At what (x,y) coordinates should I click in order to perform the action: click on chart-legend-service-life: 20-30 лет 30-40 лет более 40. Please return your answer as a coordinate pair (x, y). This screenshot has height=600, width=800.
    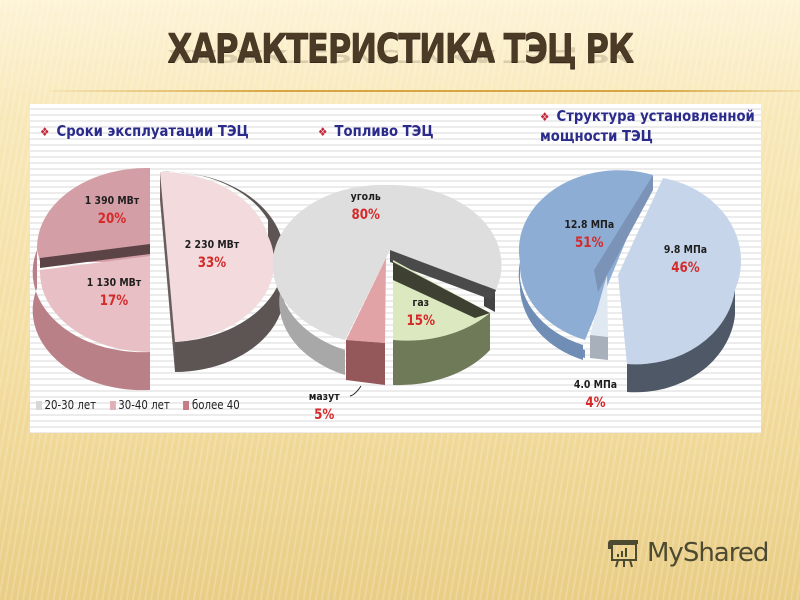
    Looking at the image, I should click on (138, 405).